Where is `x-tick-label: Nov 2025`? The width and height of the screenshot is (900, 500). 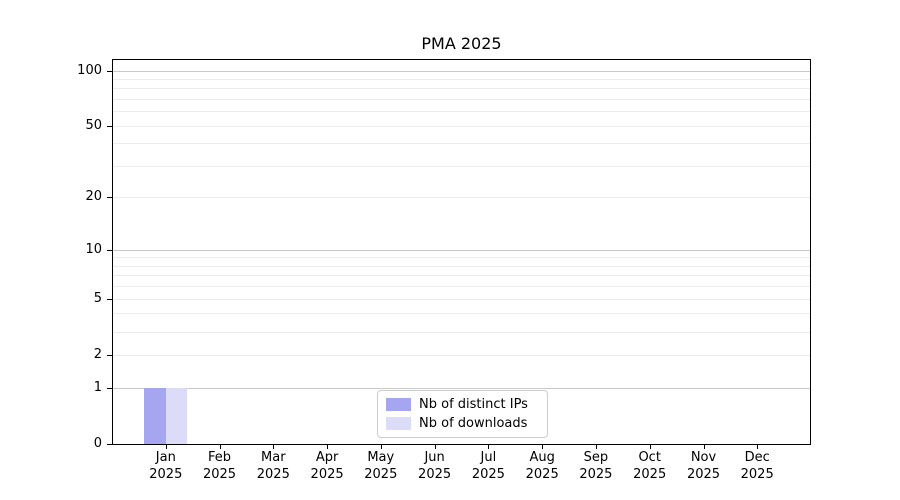 x-tick-label: Nov 2025 is located at coordinates (704, 466).